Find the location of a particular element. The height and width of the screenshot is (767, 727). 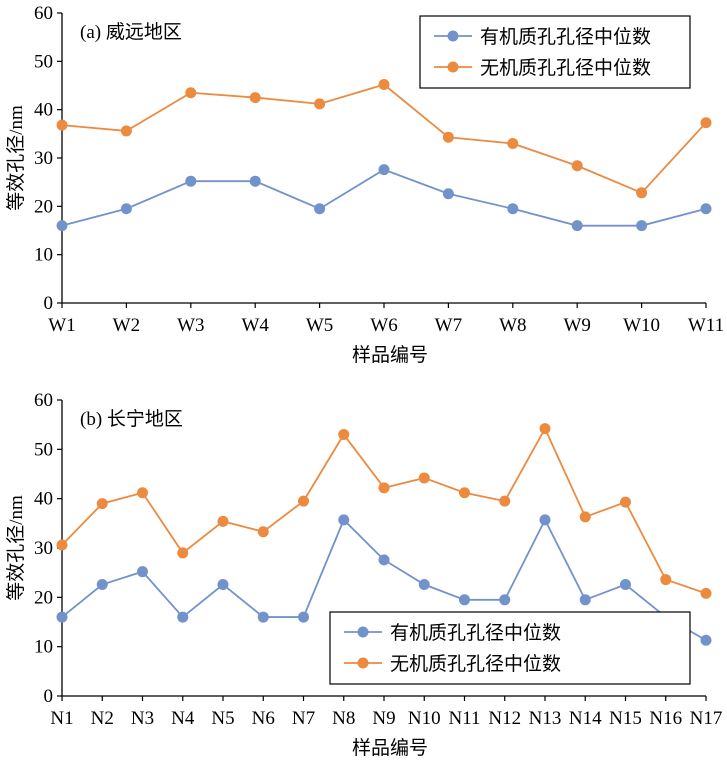

x-tick-label: N11 is located at coordinates (464, 718).